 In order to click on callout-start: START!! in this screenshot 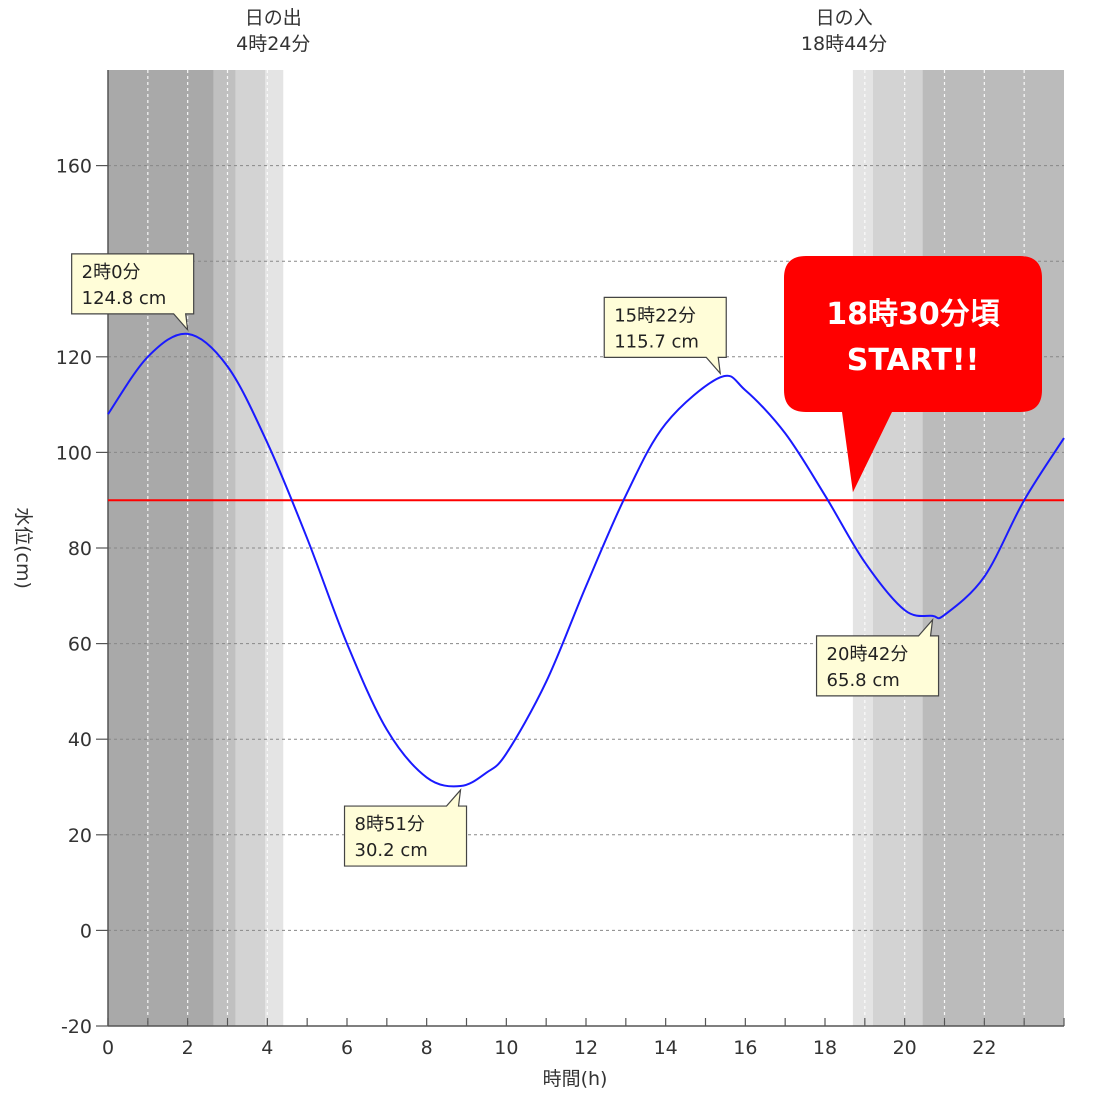, I will do `click(913, 360)`.